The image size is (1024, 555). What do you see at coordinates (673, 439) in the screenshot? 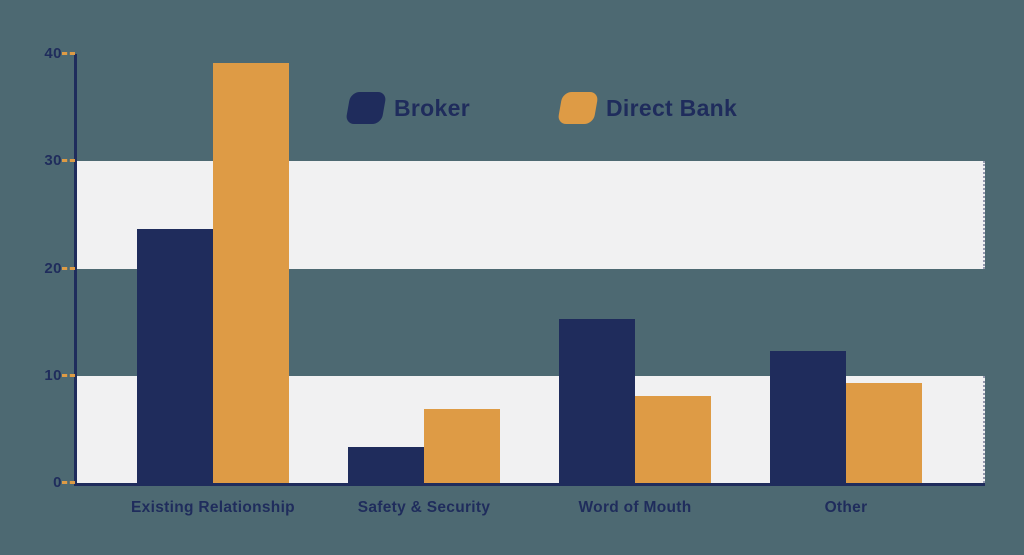
I see `bar-direct-bank-word-of-mouth` at bounding box center [673, 439].